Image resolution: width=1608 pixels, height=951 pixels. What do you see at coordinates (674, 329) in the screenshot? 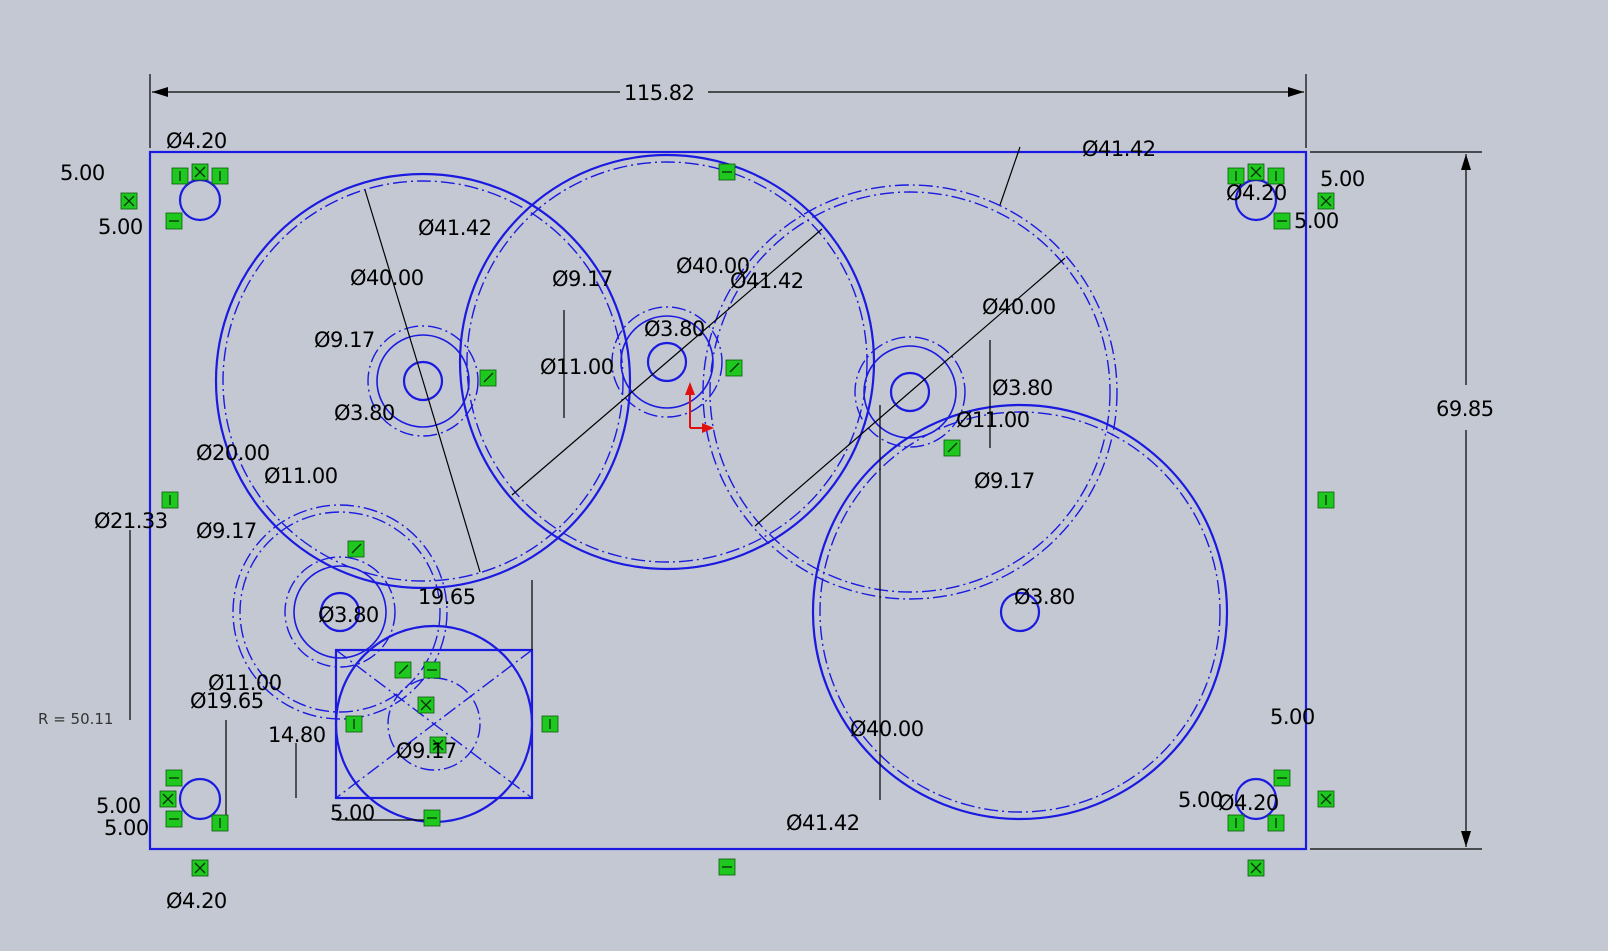
I see `dim-gear-center-bore: Ø3.80` at bounding box center [674, 329].